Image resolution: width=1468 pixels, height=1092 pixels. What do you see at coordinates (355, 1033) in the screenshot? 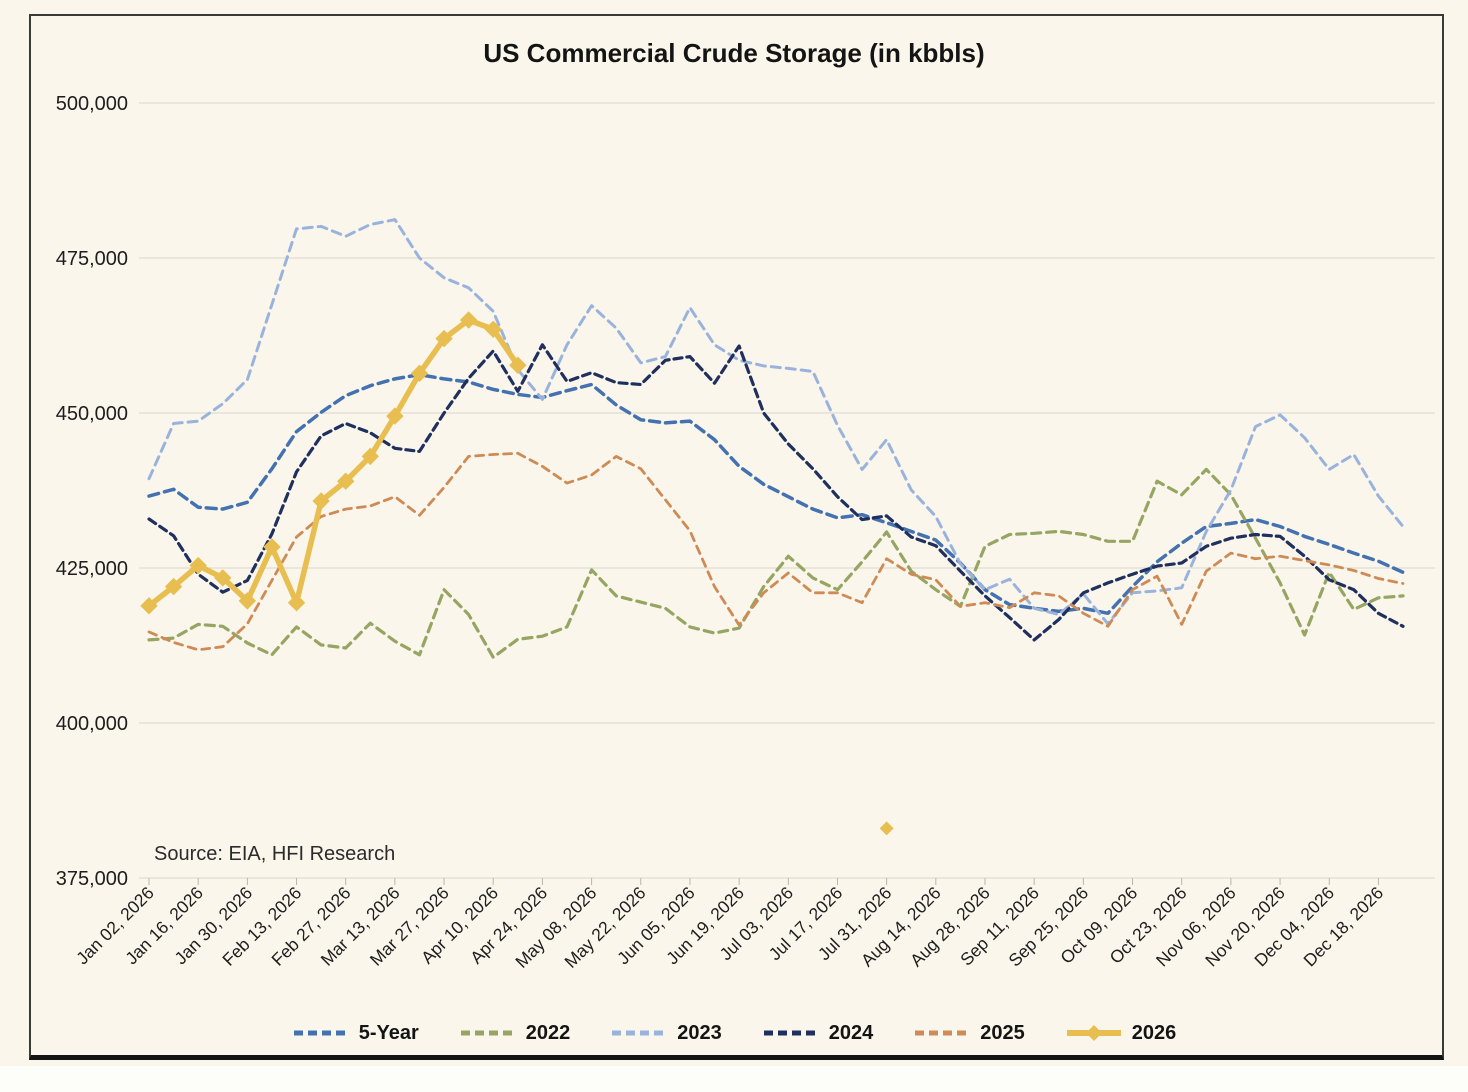
I see `legend-item-5-year: 5-Year` at bounding box center [355, 1033].